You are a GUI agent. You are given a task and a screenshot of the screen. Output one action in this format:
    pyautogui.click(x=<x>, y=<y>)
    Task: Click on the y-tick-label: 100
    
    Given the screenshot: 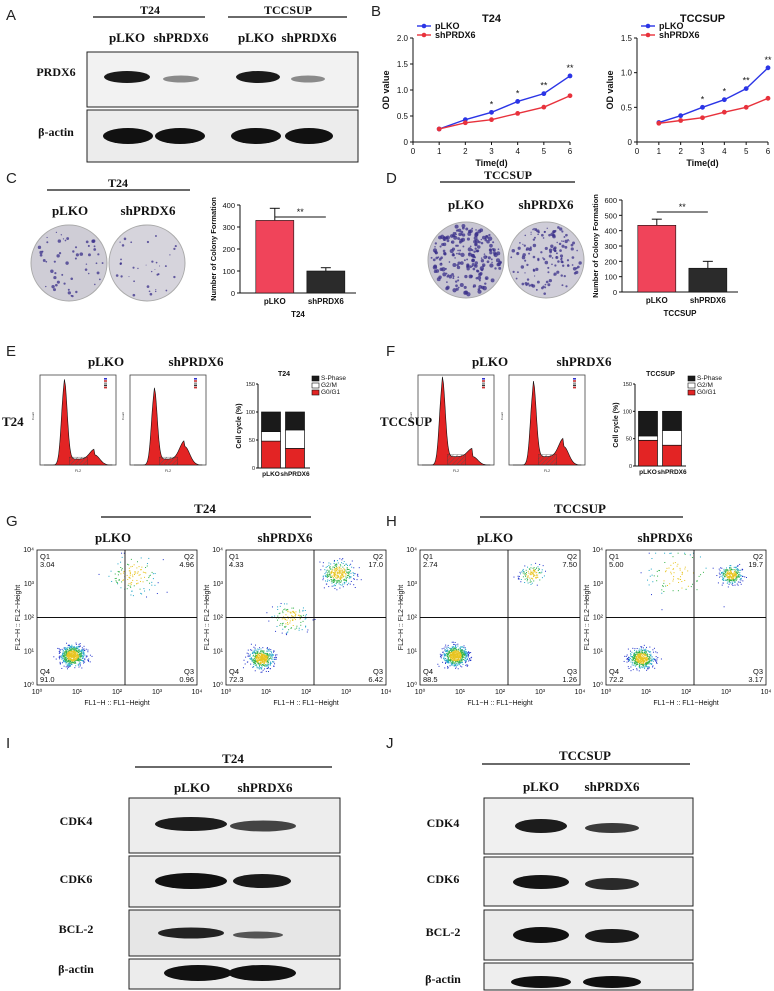 What is the action you would take?
    pyautogui.click(x=610, y=277)
    